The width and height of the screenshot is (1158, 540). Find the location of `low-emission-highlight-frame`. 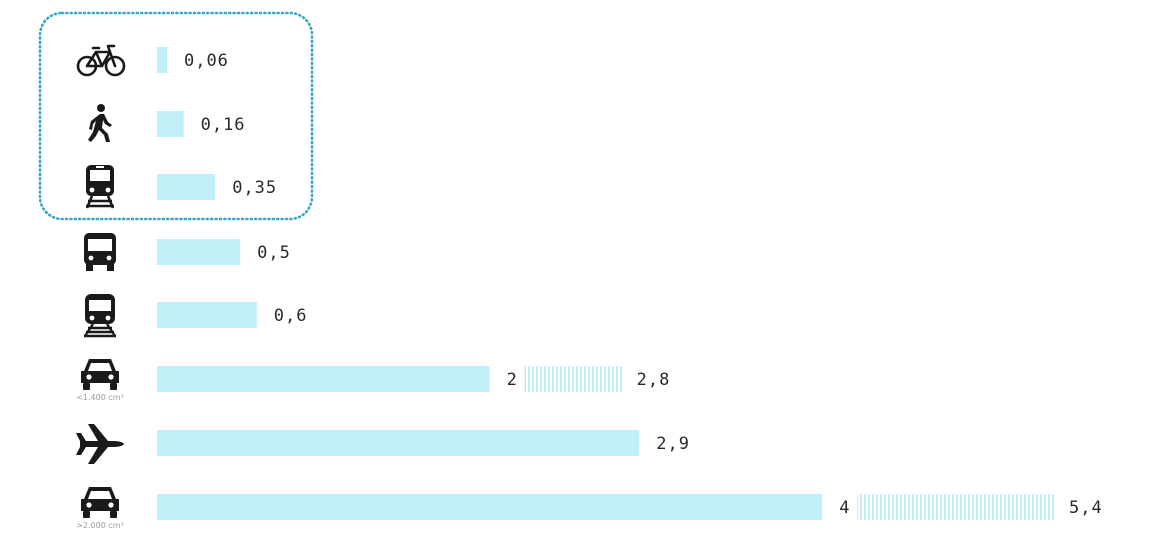

low-emission-highlight-frame is located at coordinates (176, 116).